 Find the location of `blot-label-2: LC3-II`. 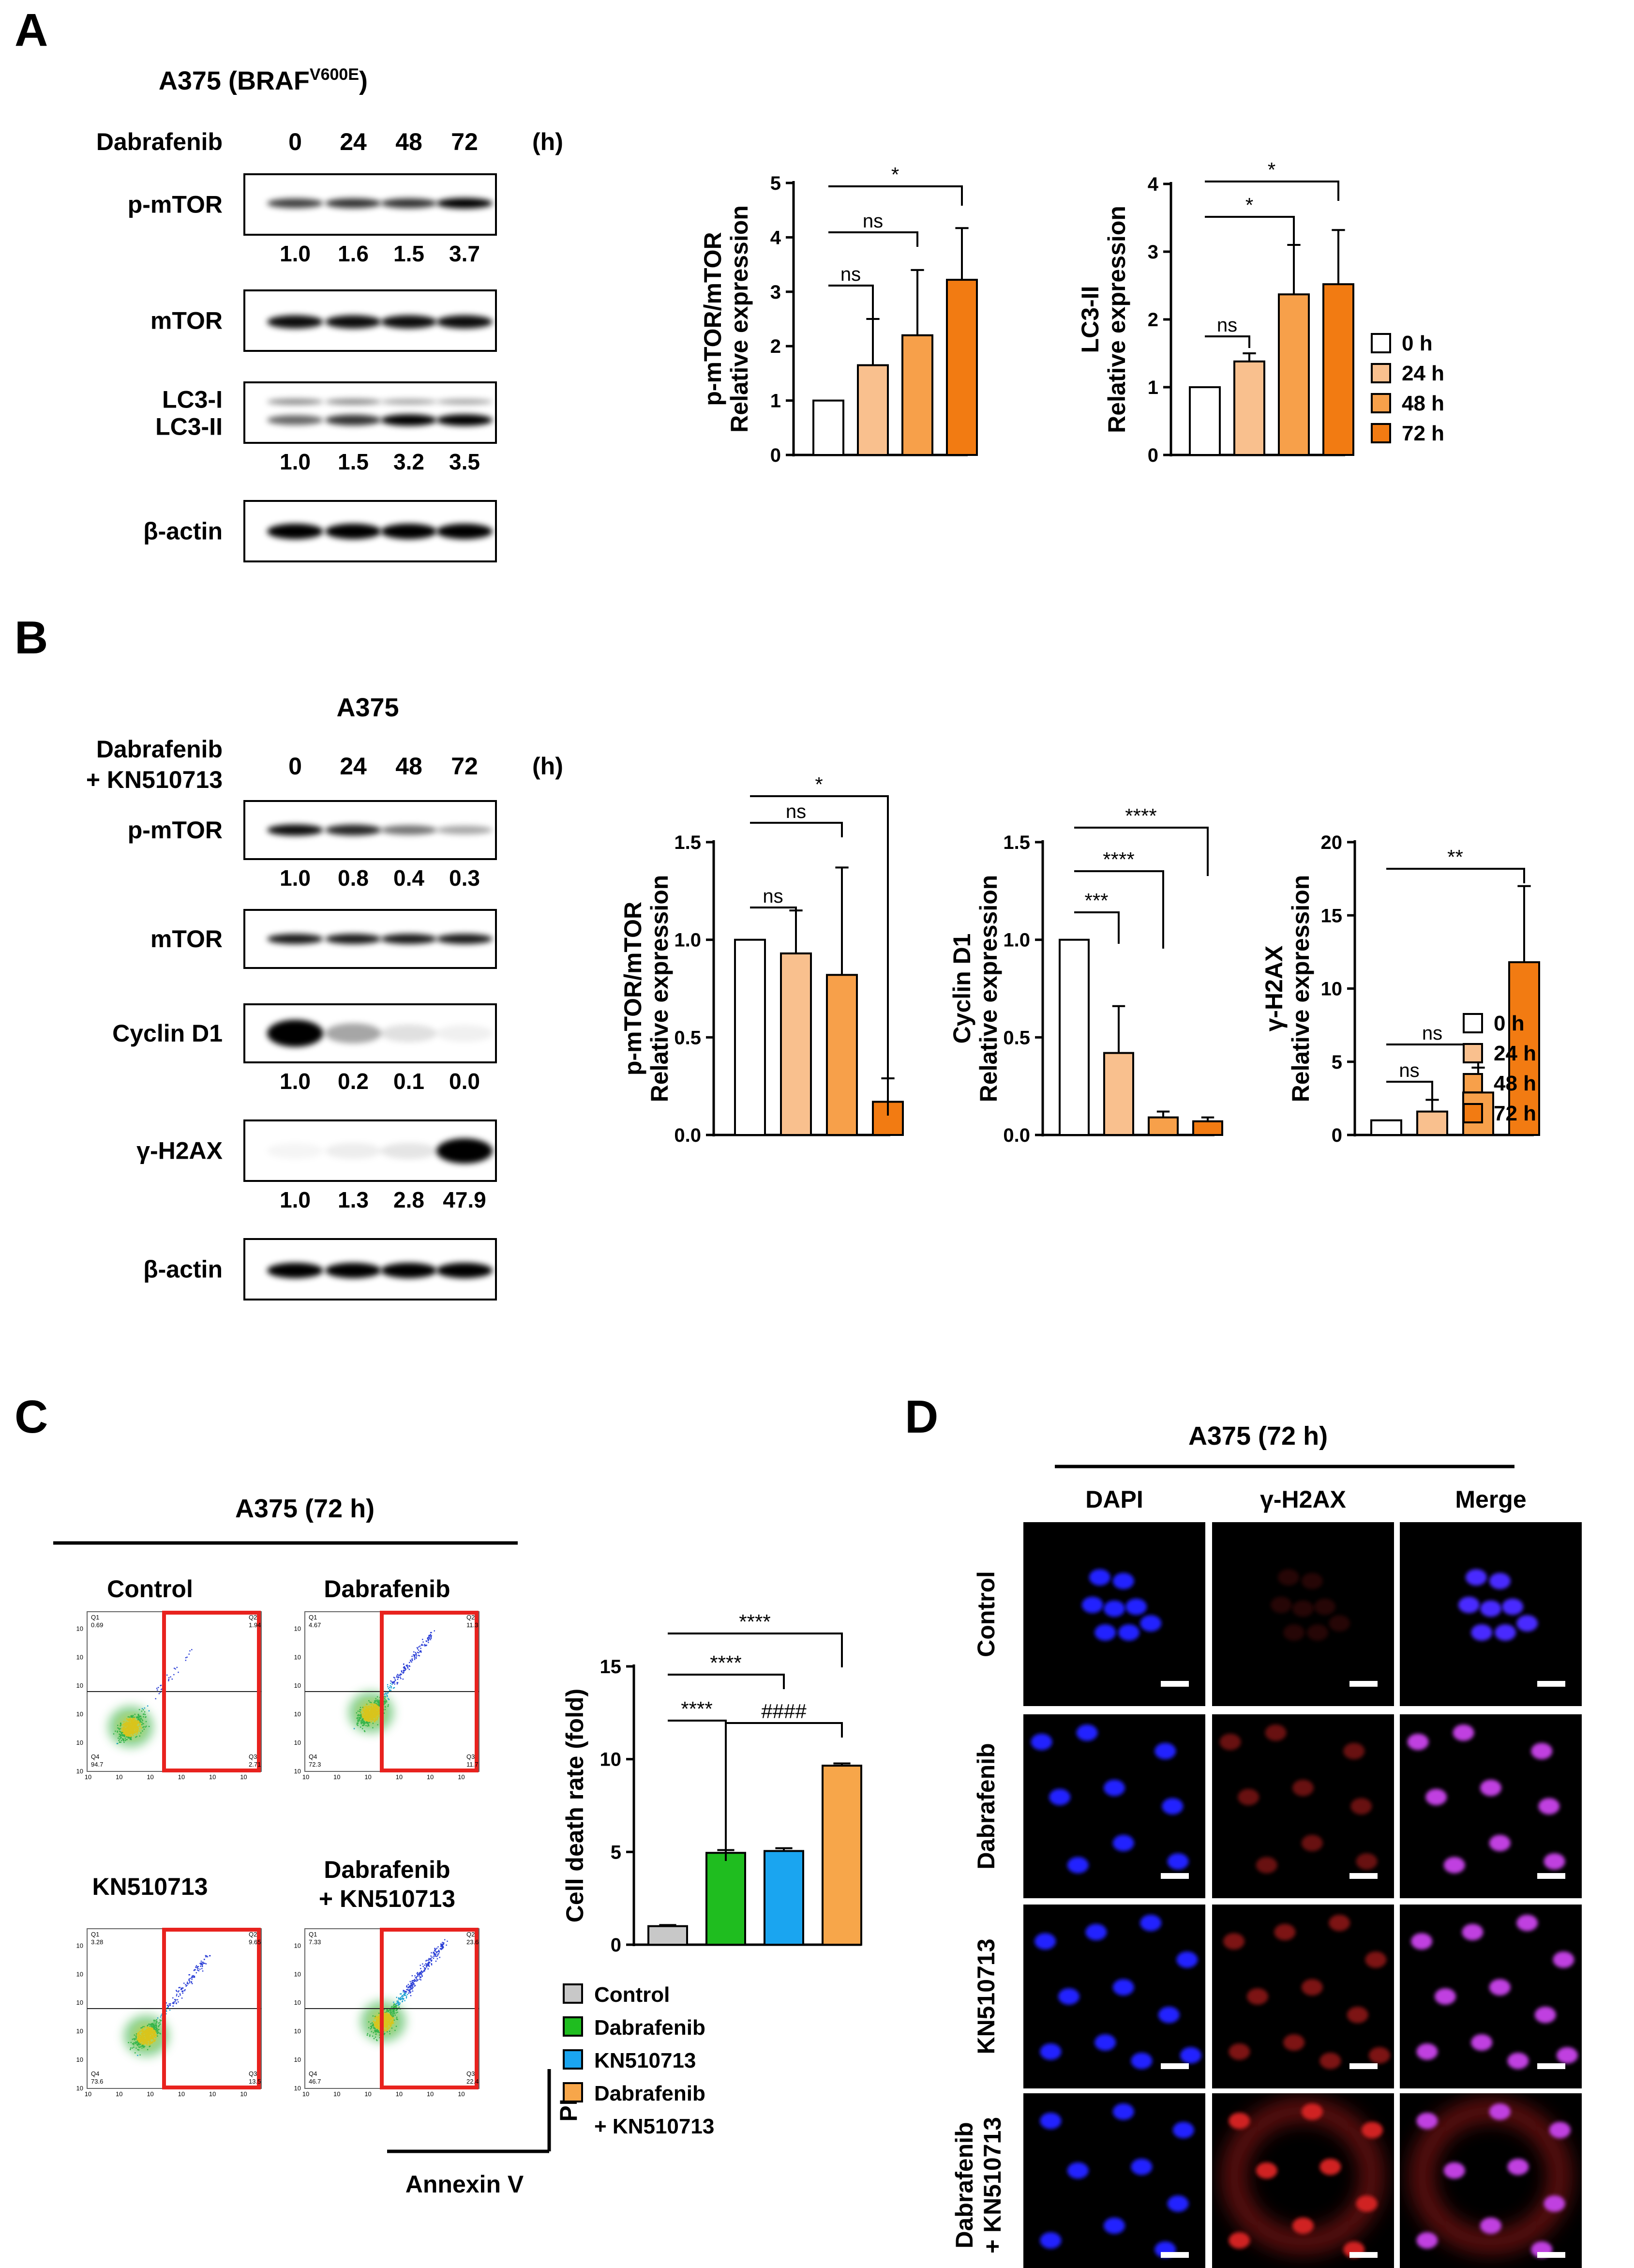

blot-label-2: LC3-II is located at coordinates (189, 426).